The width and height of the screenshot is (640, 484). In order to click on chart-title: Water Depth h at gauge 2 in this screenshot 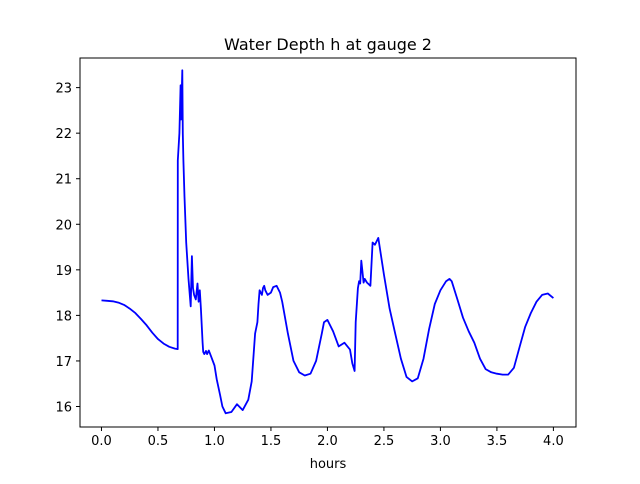, I will do `click(328, 44)`.